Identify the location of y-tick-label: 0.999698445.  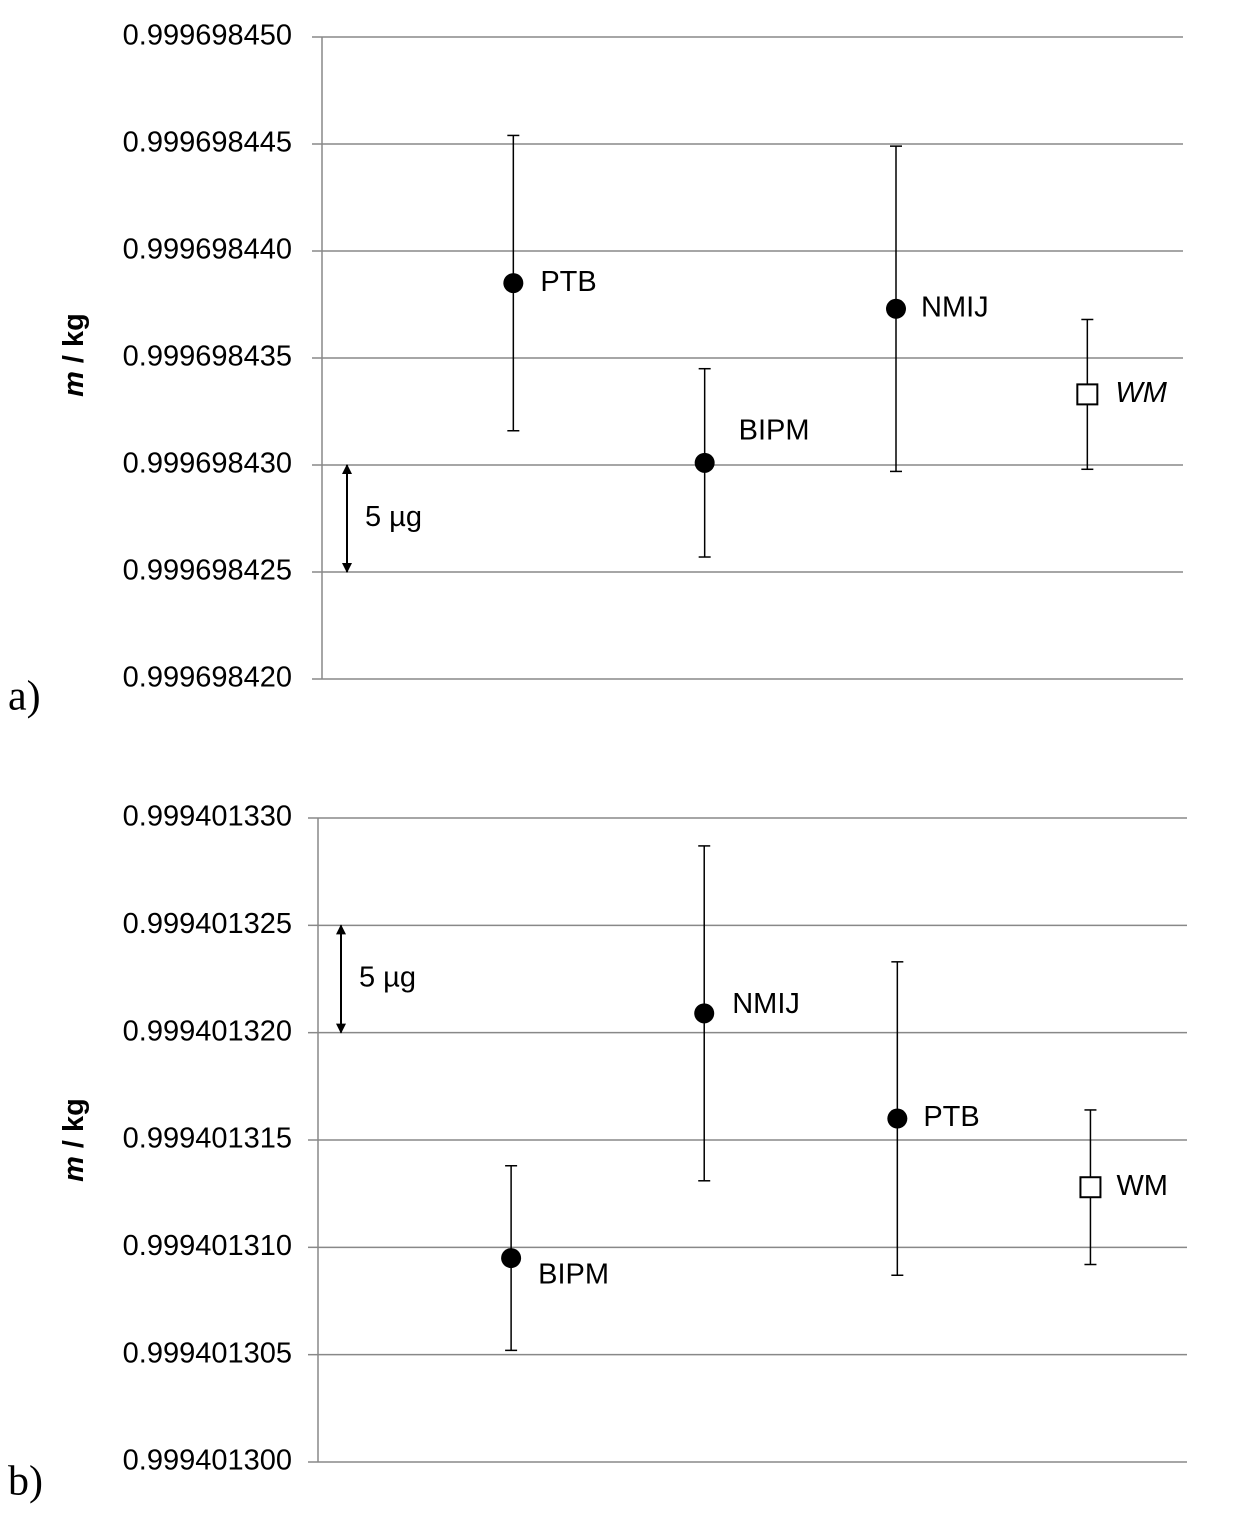
(207, 143).